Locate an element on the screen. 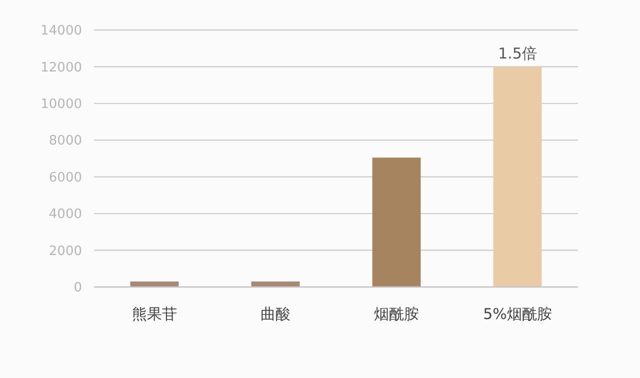  y-tick-label: 2000 is located at coordinates (65, 251).